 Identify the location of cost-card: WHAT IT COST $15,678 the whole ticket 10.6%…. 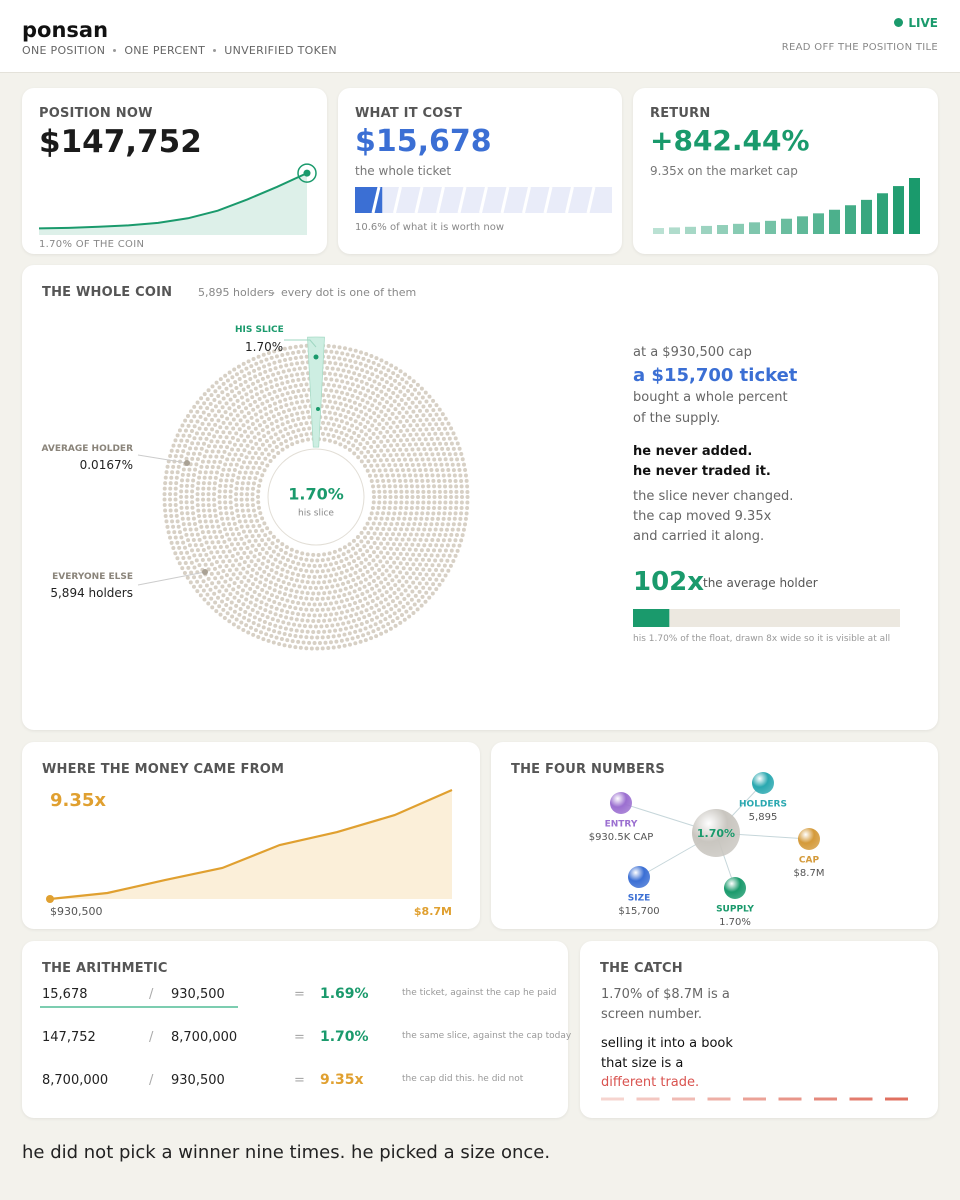
(480, 171).